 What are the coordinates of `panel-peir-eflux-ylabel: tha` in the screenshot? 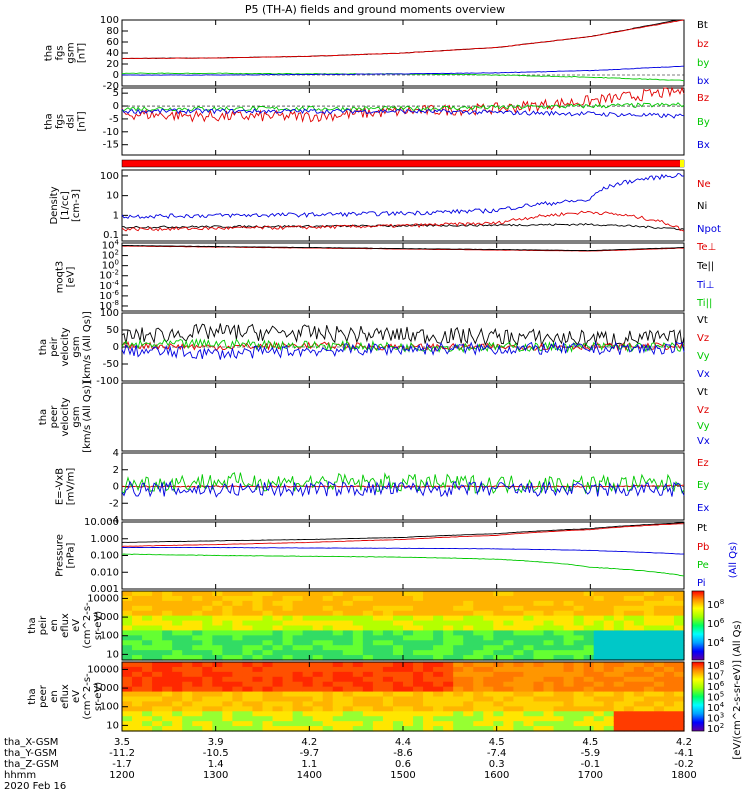 It's located at (32, 625).